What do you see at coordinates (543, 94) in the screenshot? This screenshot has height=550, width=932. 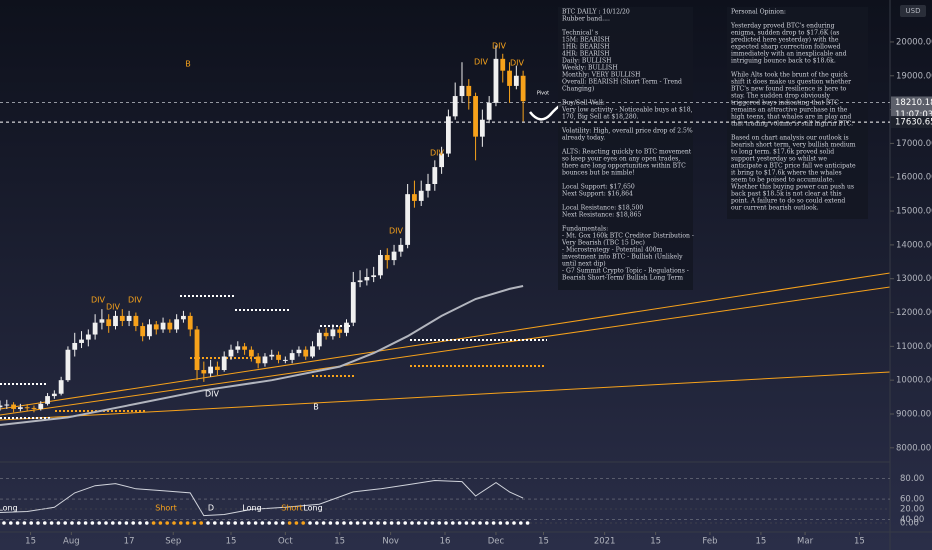 I see `annotation: Pivot` at bounding box center [543, 94].